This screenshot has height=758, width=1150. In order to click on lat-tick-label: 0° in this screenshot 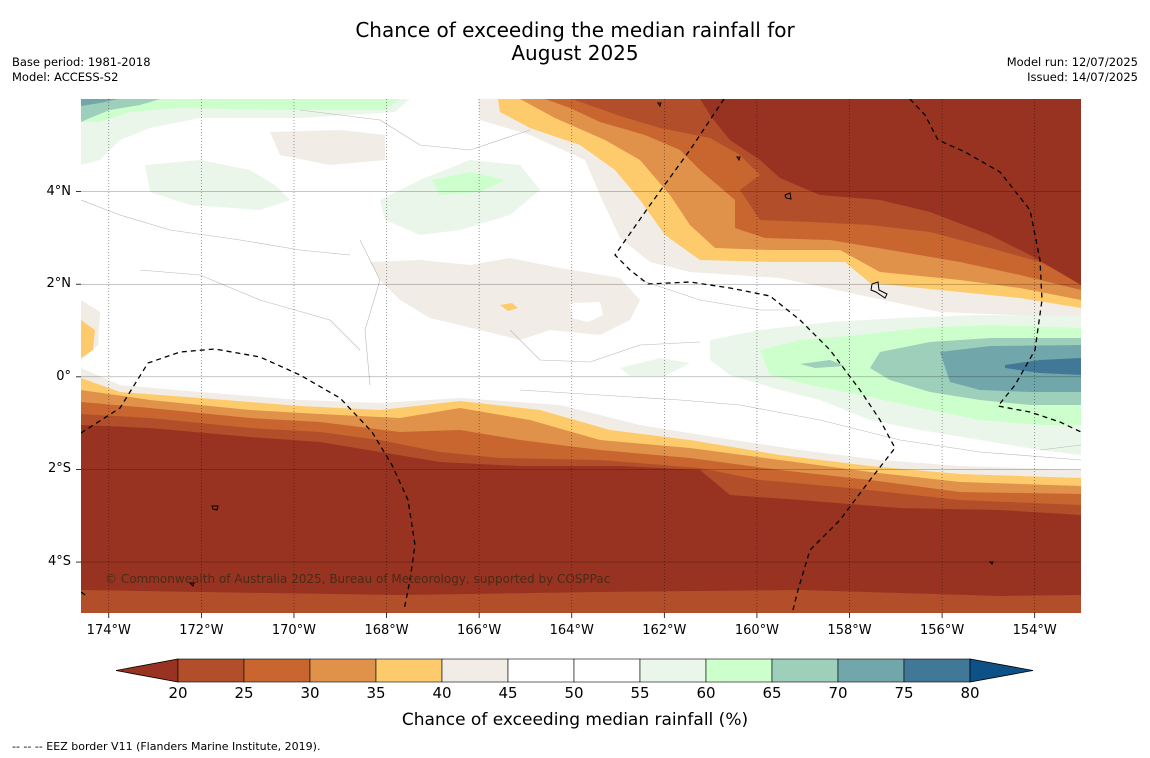, I will do `click(63, 376)`.